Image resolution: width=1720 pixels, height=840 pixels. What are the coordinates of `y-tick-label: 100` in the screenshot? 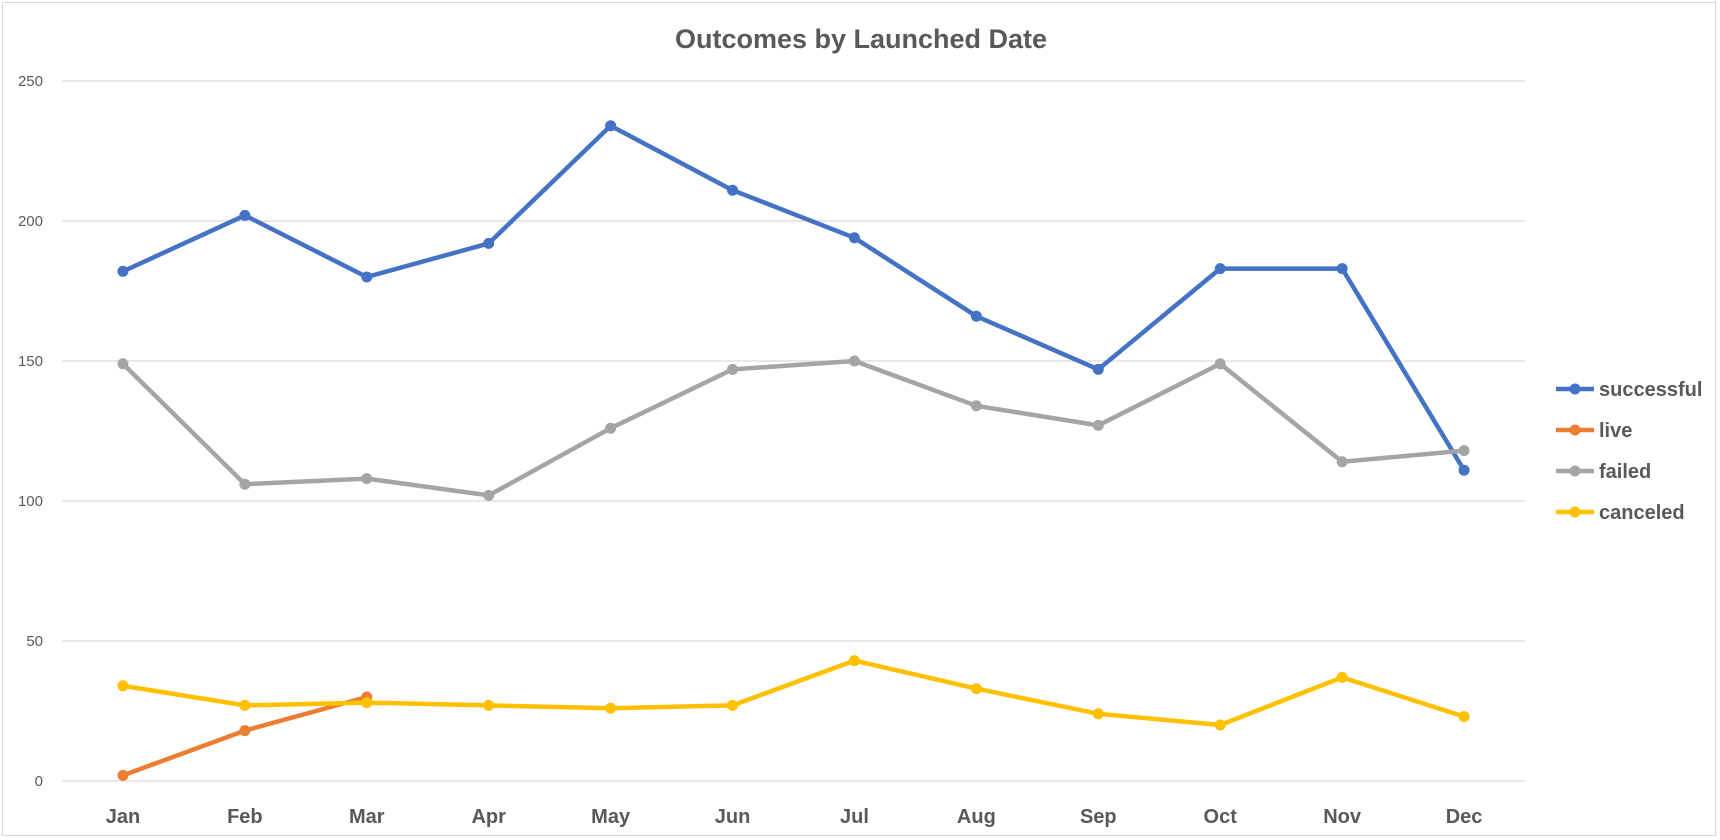 It's located at (30, 501).